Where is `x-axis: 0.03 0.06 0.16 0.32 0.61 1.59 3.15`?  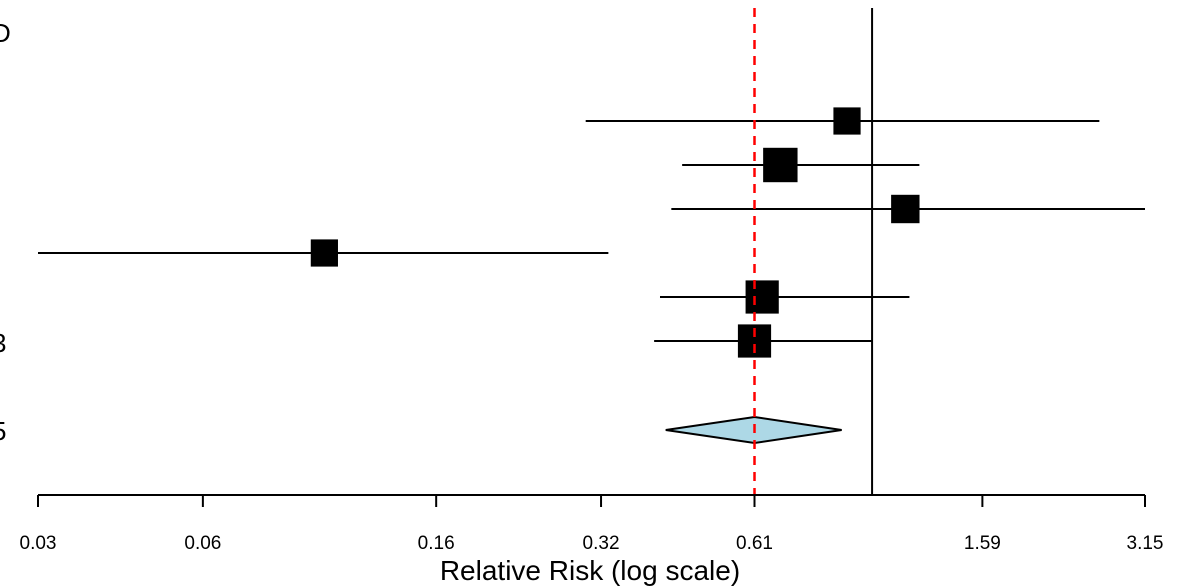 x-axis: 0.03 0.06 0.16 0.32 0.61 1.59 3.15 is located at coordinates (592, 524).